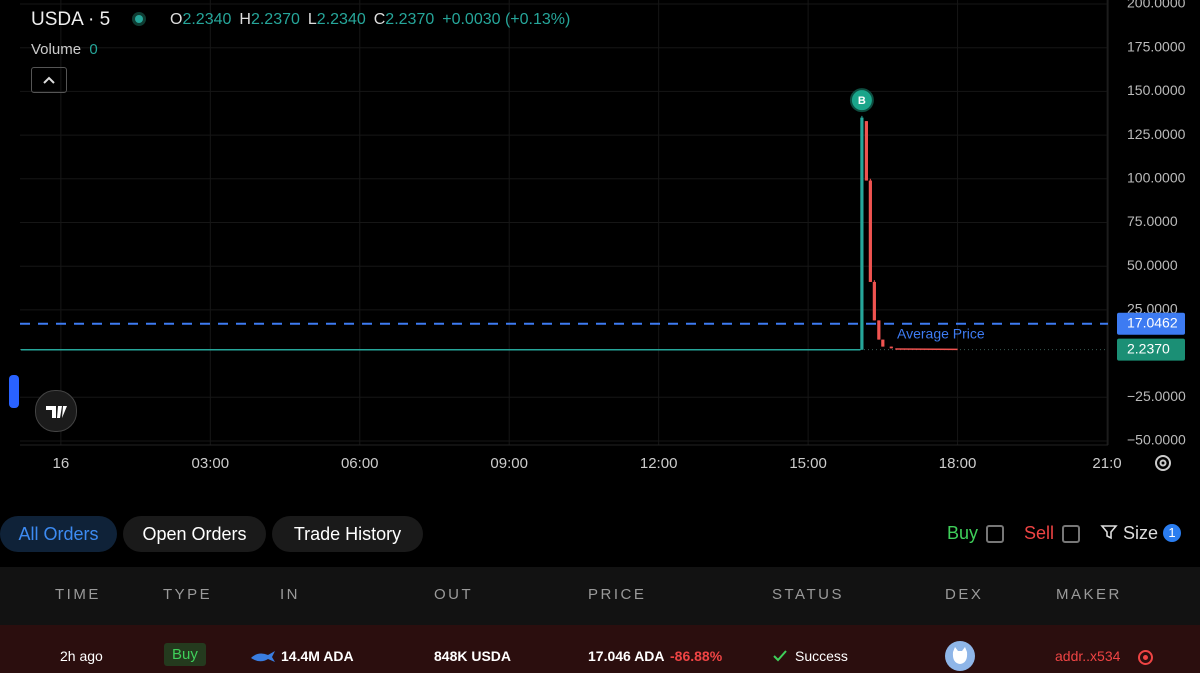 This screenshot has width=1200, height=673. Describe the element at coordinates (808, 594) in the screenshot. I see `column-header: STATUS` at that location.